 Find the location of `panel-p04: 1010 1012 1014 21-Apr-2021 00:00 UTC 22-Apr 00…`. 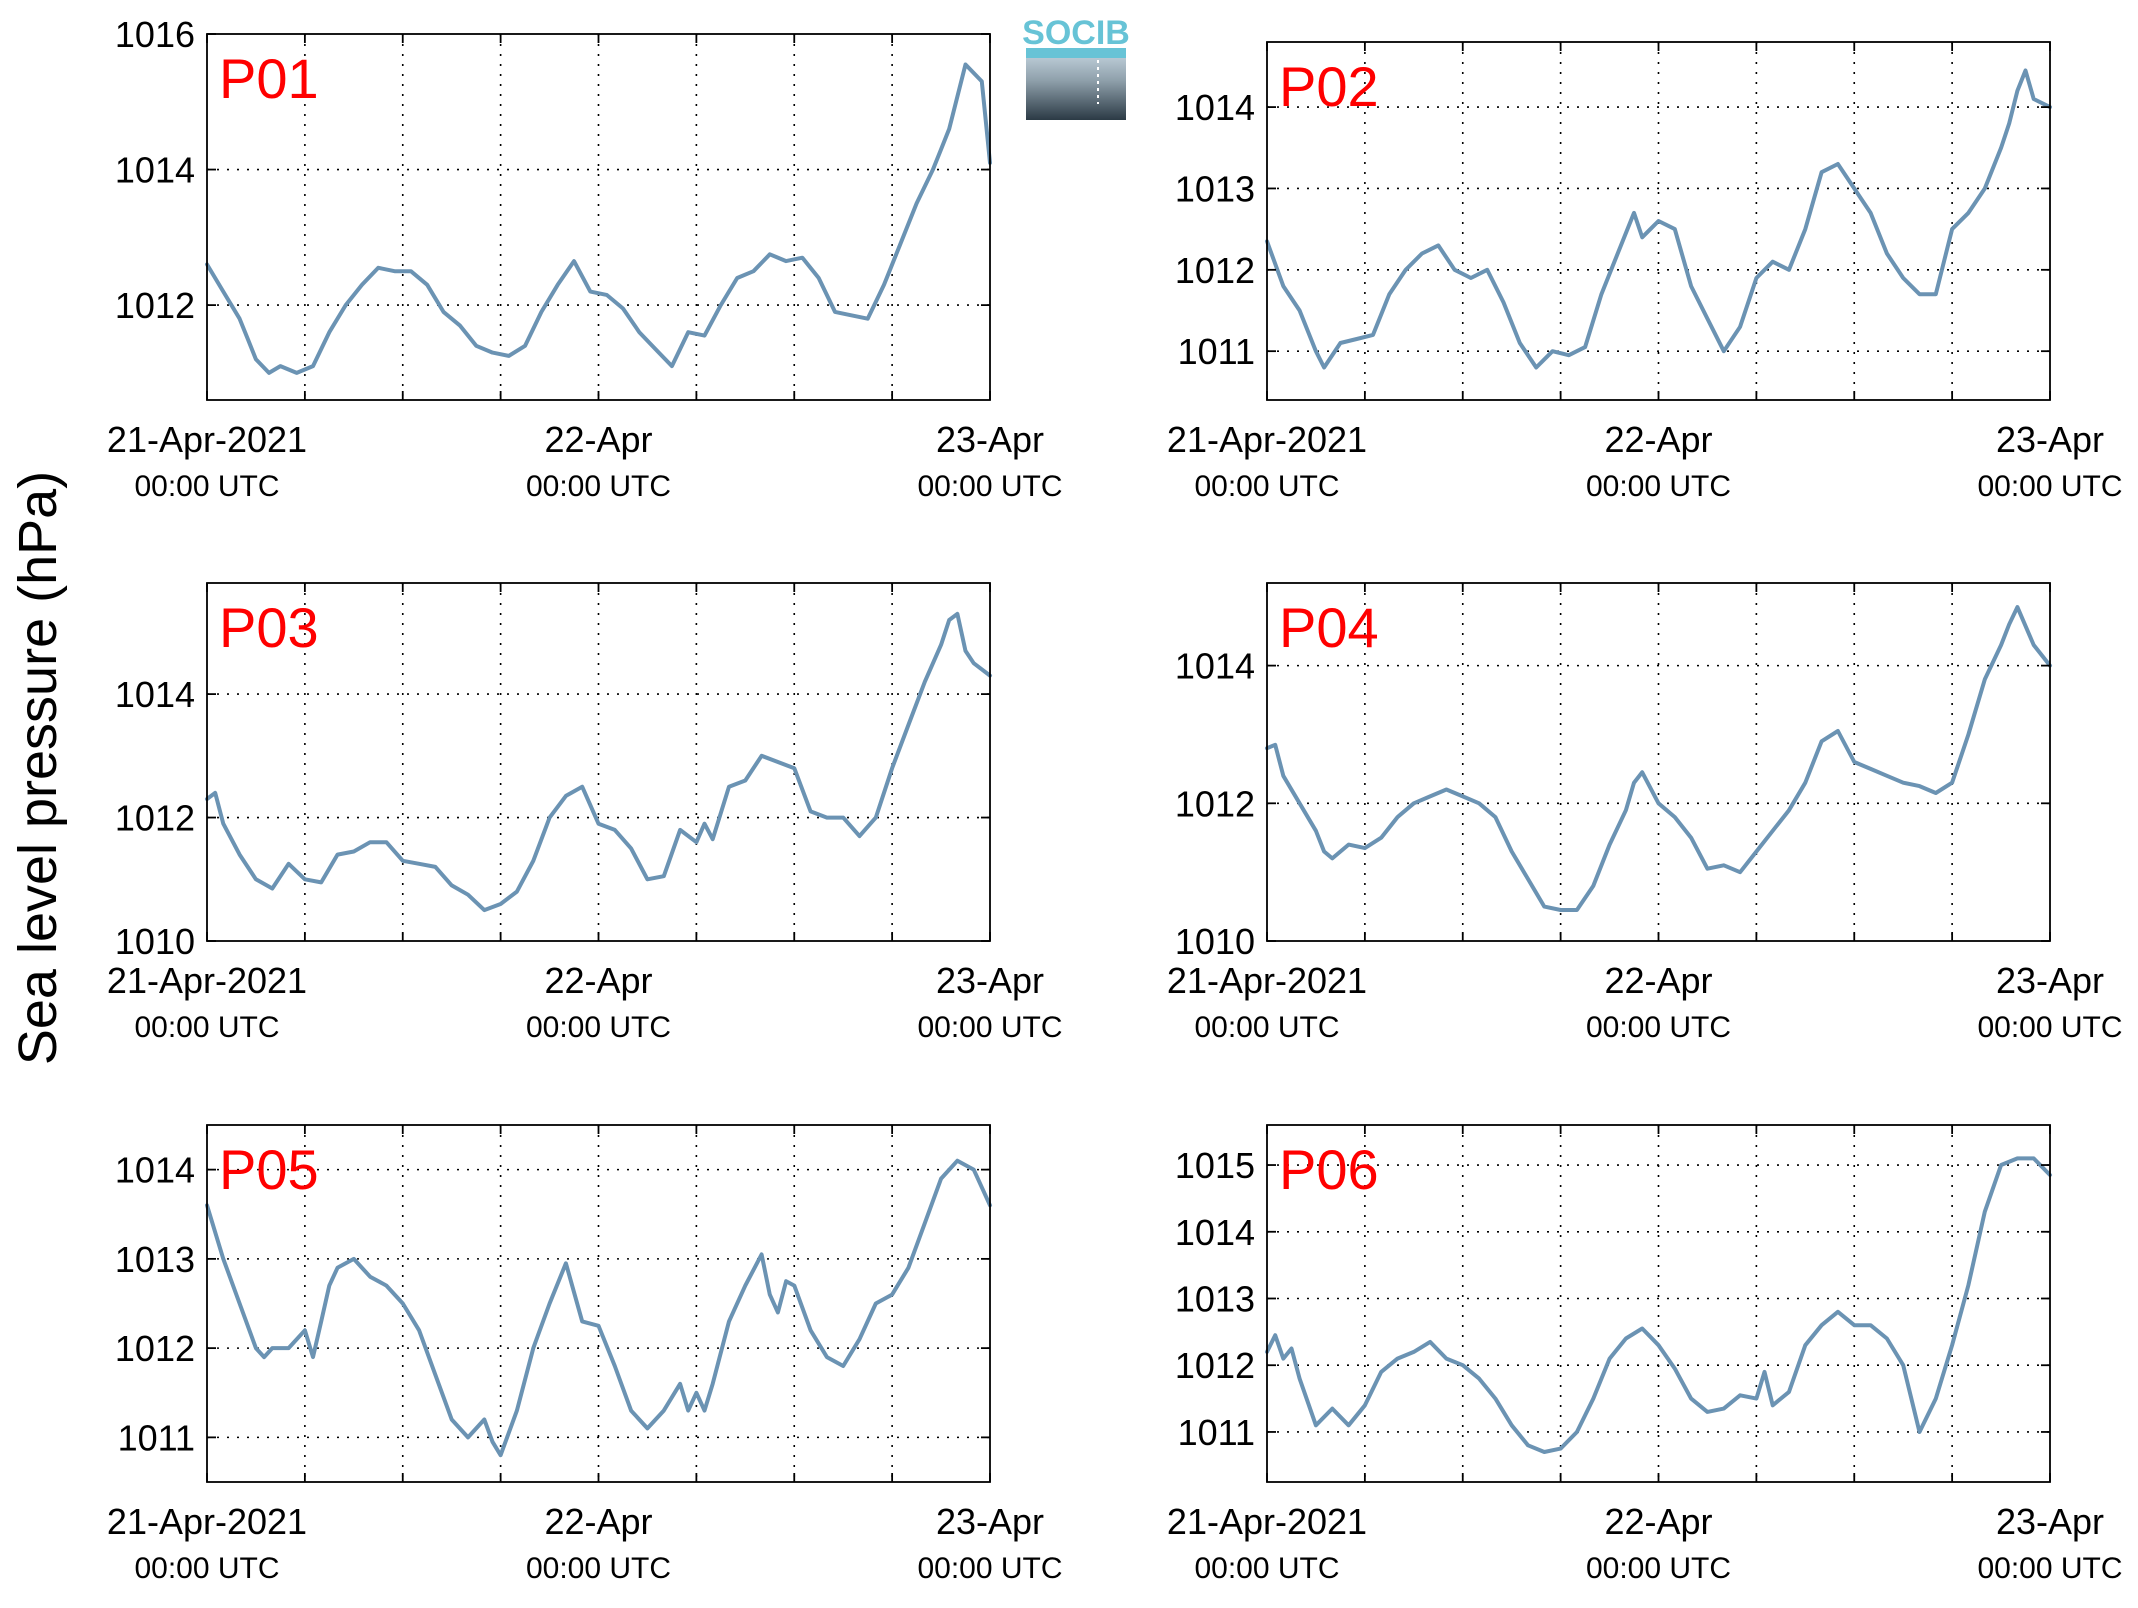

panel-p04: 1010 1012 1014 21-Apr-2021 00:00 UTC 22-Apr 00… is located at coordinates (1645, 813).